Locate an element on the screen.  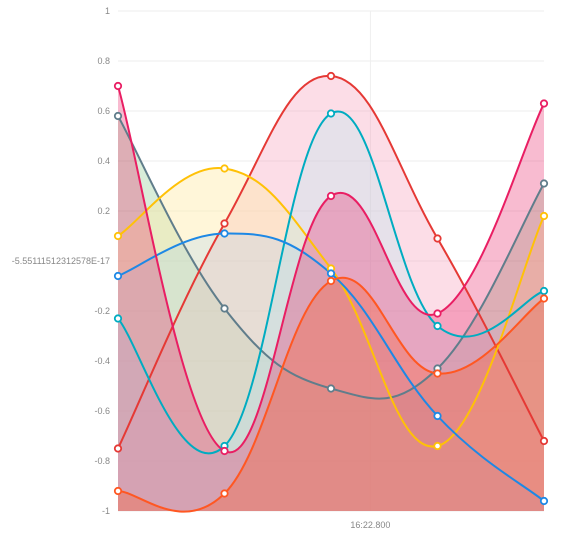
x-tick-label: 16:22.800 is located at coordinates (370, 525).